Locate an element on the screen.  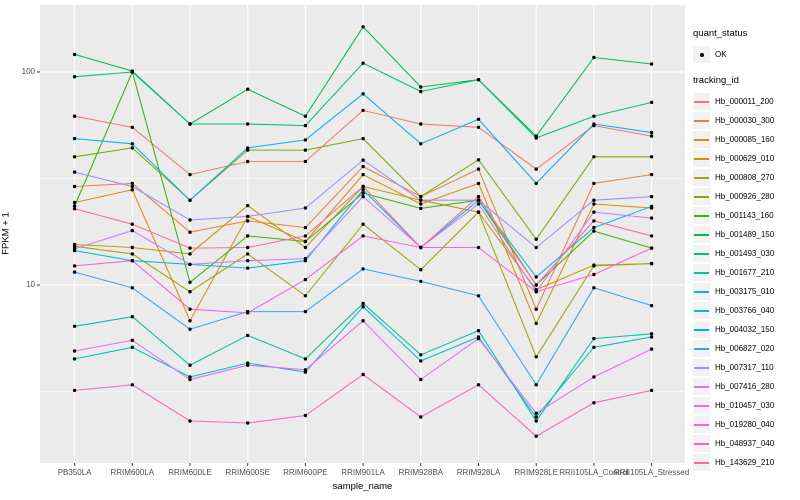
legend-item-label: Hb_048937_040 is located at coordinates (745, 443).